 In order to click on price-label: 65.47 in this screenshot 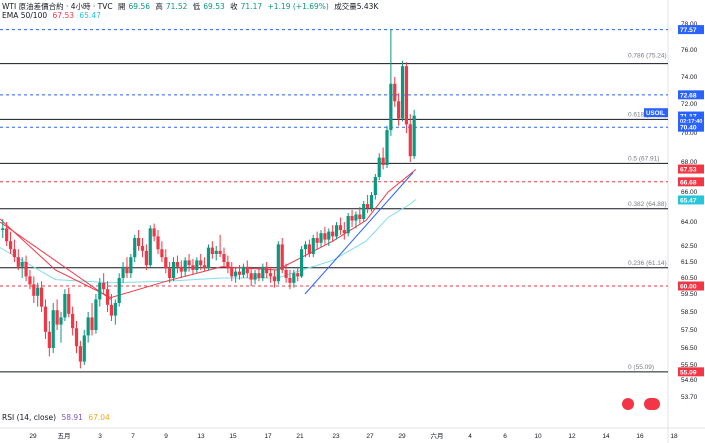, I will do `click(688, 200)`.